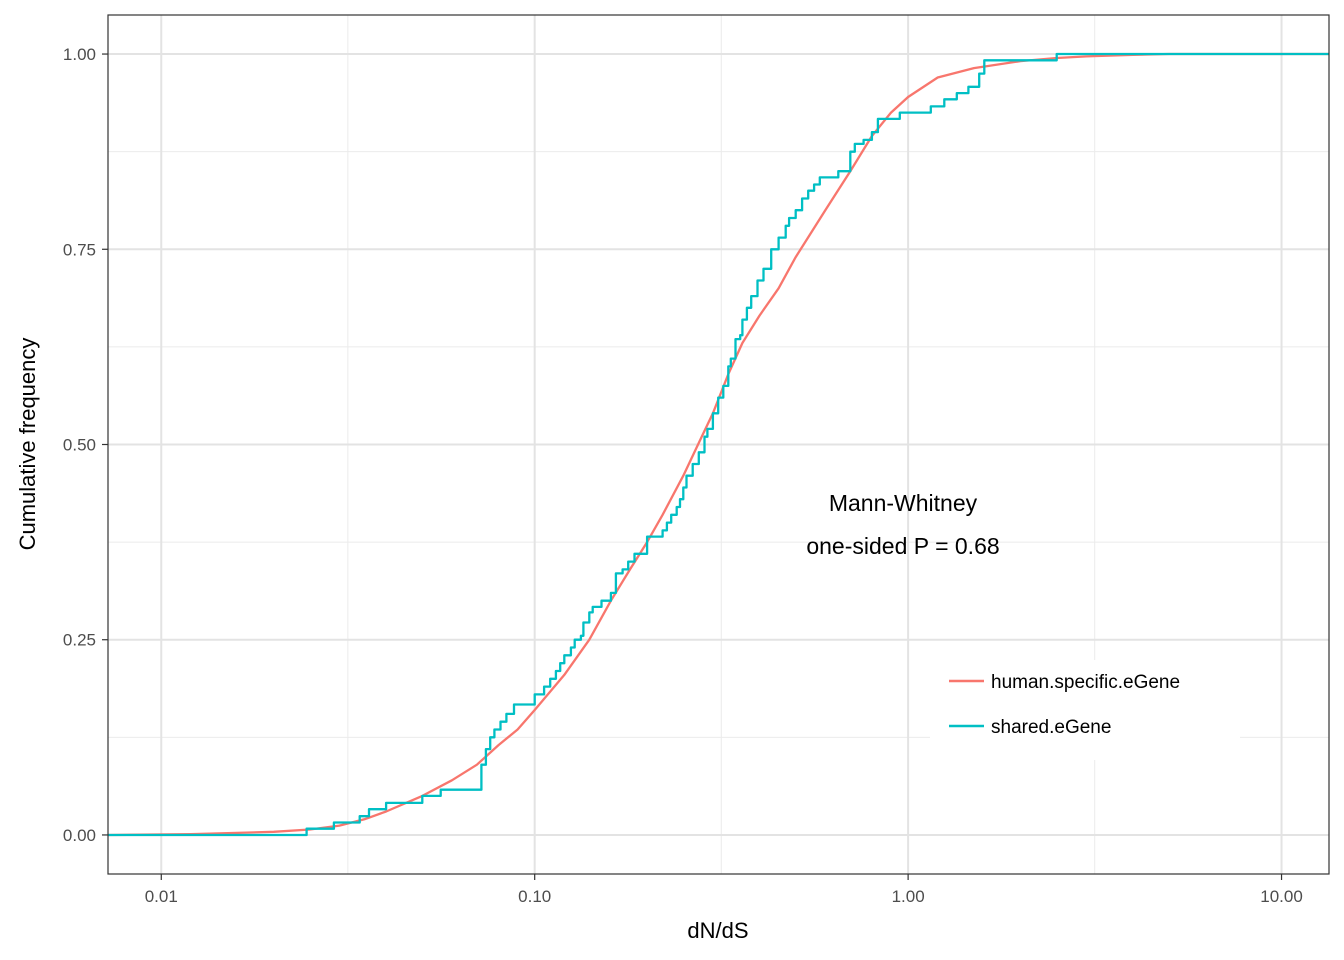 The height and width of the screenshot is (960, 1344). I want to click on x-tick-label-0: 0.01, so click(161, 896).